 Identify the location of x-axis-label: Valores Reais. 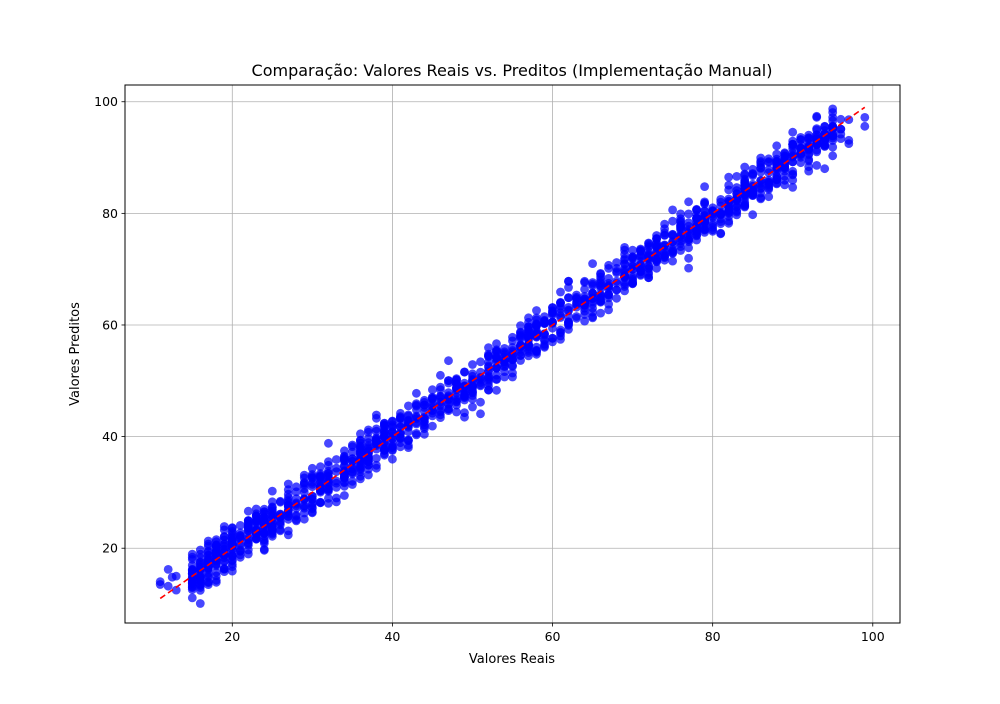
(512, 659).